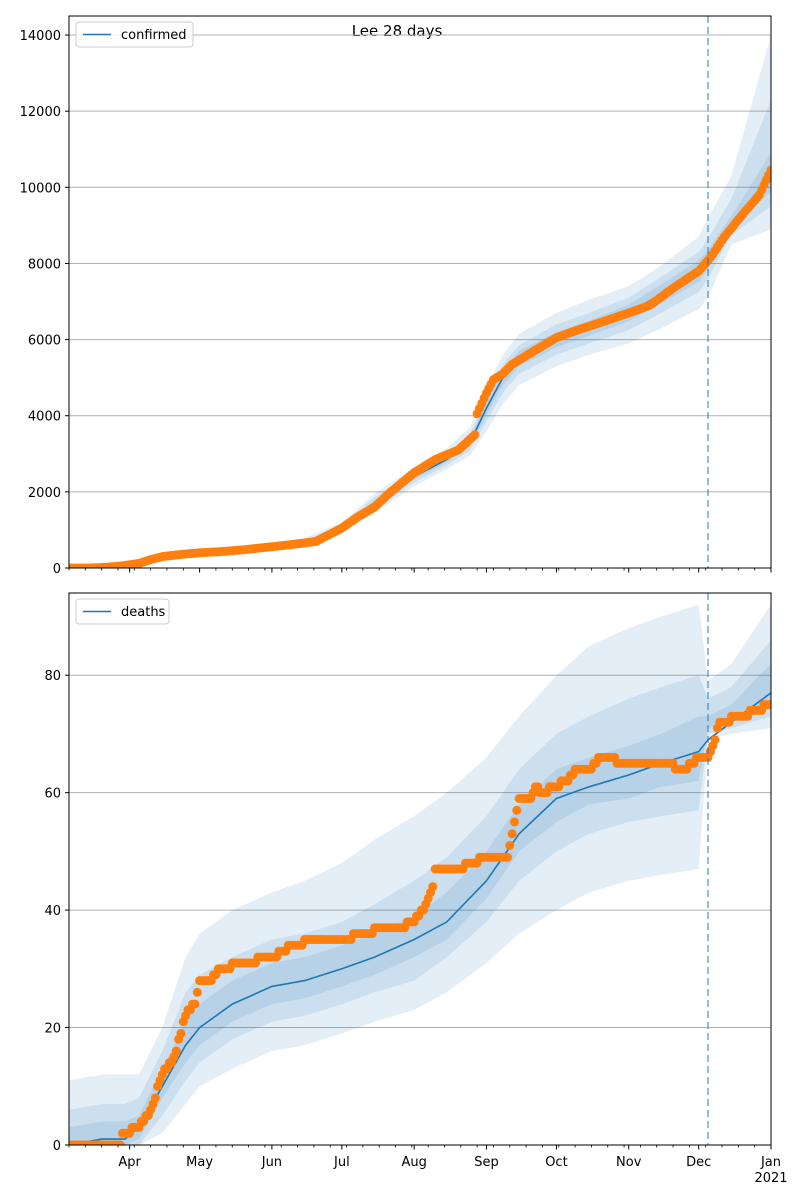  What do you see at coordinates (199, 1162) in the screenshot?
I see `x-tick-label: May` at bounding box center [199, 1162].